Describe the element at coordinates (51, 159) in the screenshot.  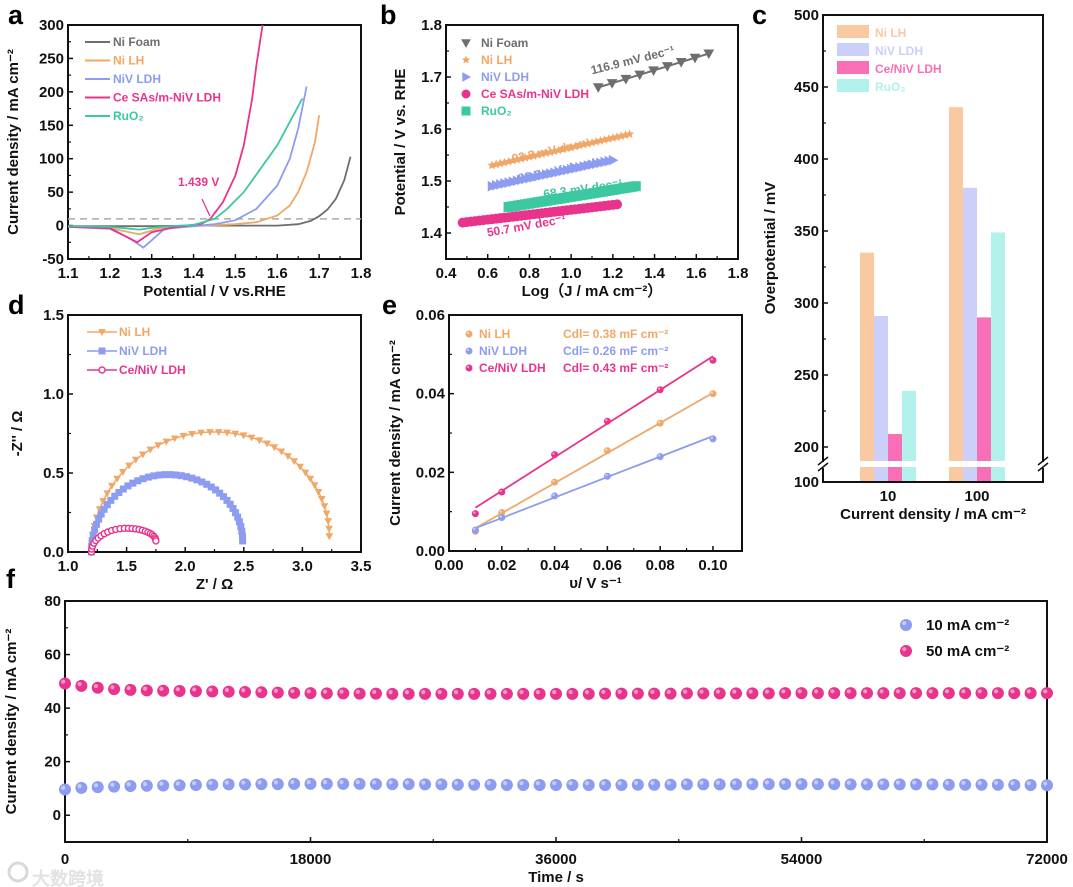
I see `y-tick-label: 100` at that location.